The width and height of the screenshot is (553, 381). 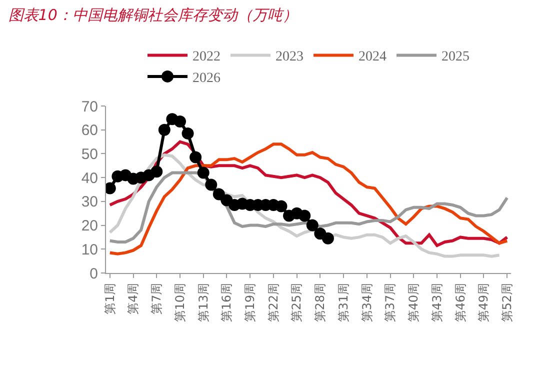 What do you see at coordinates (89, 249) in the screenshot?
I see `y-tick-label: 10` at bounding box center [89, 249].